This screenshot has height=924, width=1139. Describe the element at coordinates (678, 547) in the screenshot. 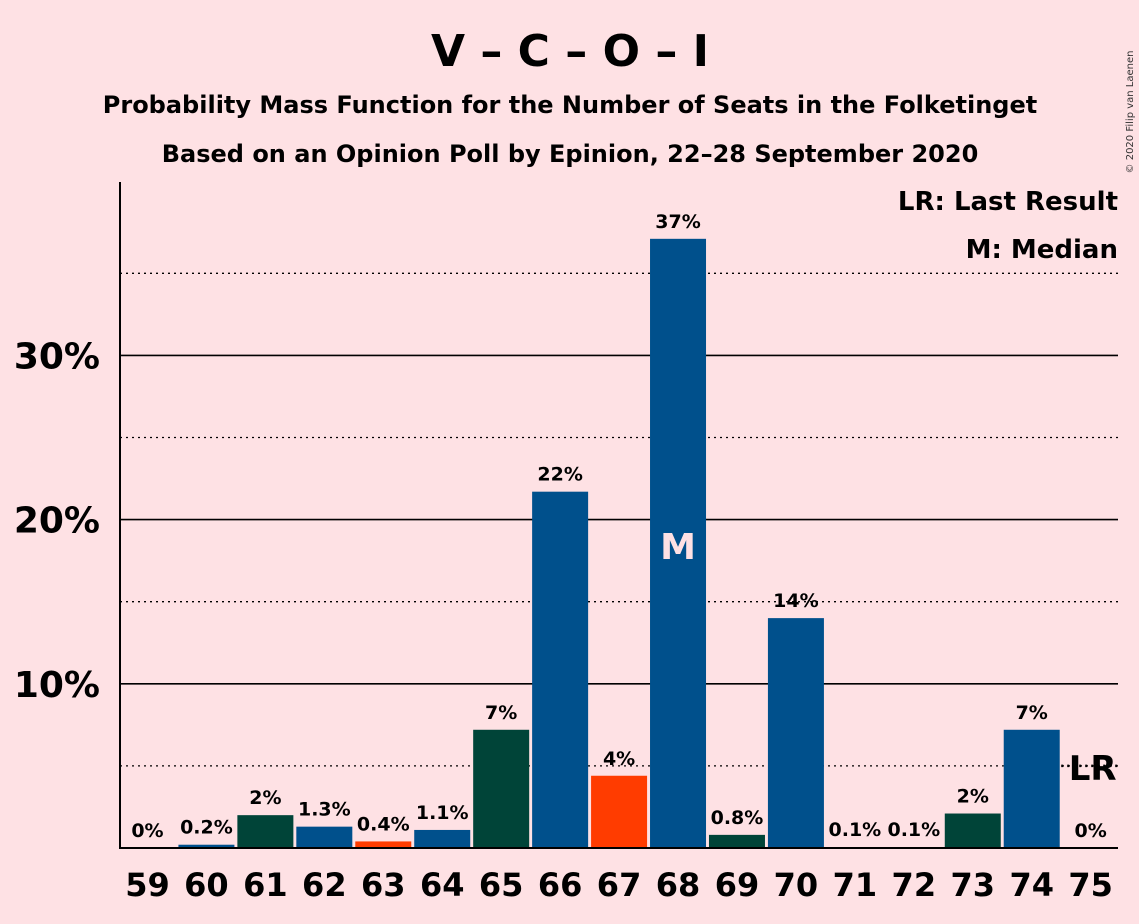

I see `median-marker: M` at that location.